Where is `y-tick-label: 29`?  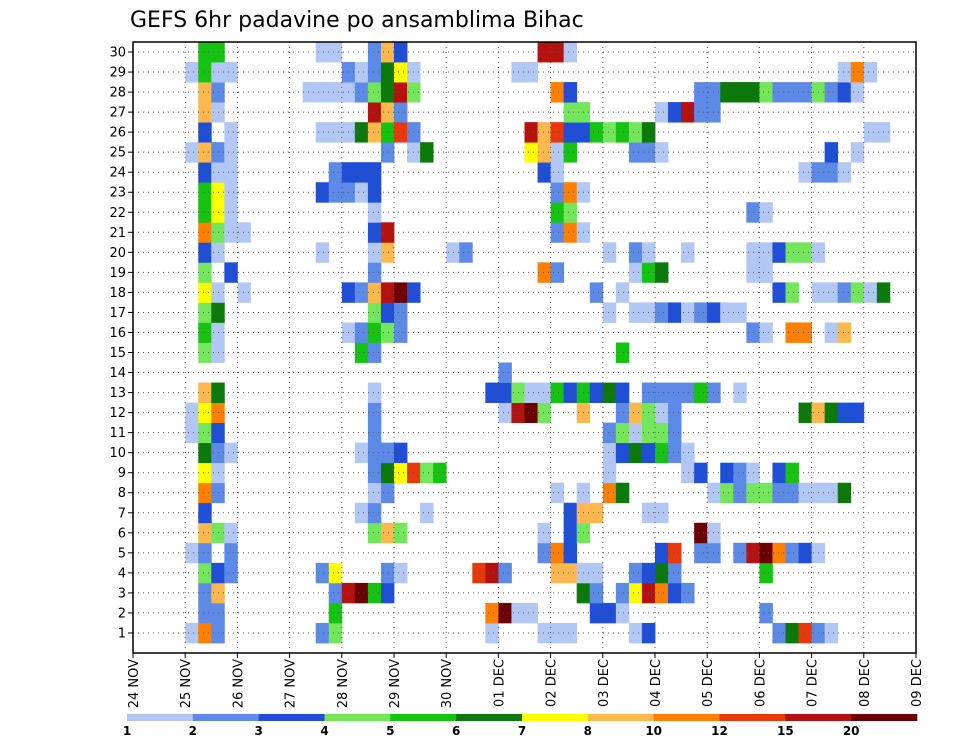
y-tick-label: 29 is located at coordinates (117, 73).